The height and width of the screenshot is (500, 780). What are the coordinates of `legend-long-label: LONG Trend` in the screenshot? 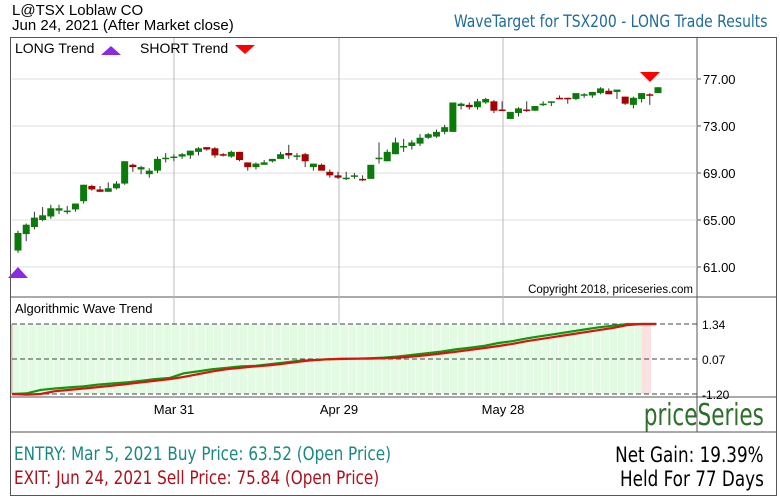 It's located at (54, 48).